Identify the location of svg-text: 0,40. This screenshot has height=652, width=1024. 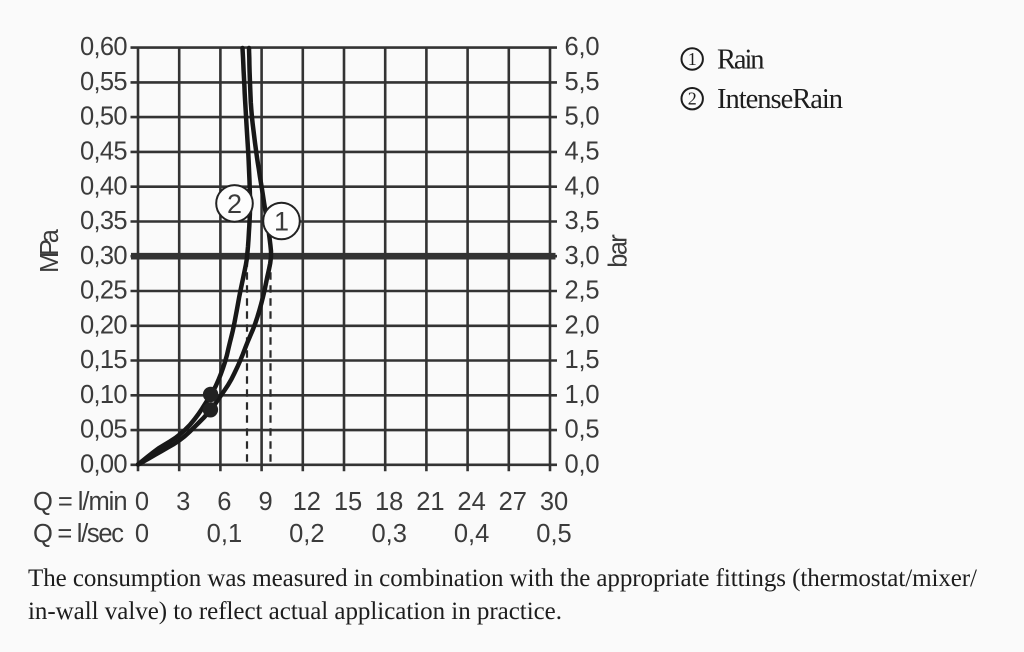
(104, 186).